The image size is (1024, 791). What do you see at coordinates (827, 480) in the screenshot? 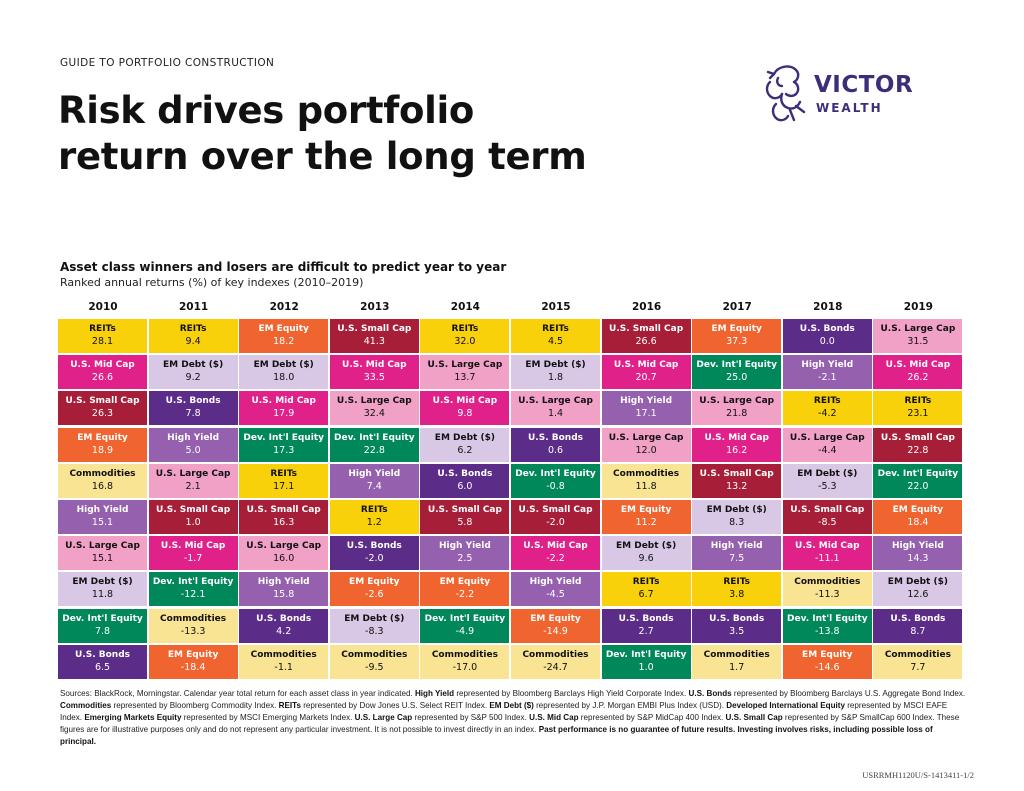
I see `return-cell: EM Debt ($) -5.3` at bounding box center [827, 480].